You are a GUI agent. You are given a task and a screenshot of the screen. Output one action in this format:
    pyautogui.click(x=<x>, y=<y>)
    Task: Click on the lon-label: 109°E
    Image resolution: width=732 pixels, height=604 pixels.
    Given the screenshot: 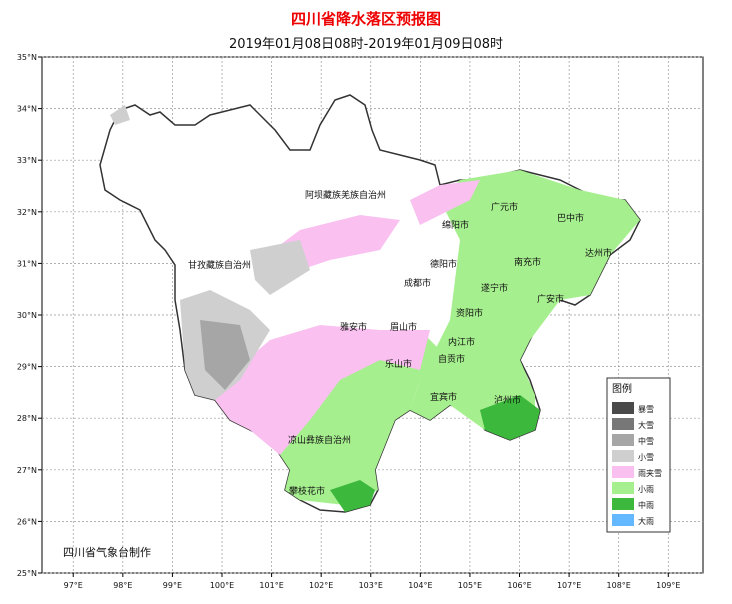 What is the action you would take?
    pyautogui.click(x=668, y=585)
    